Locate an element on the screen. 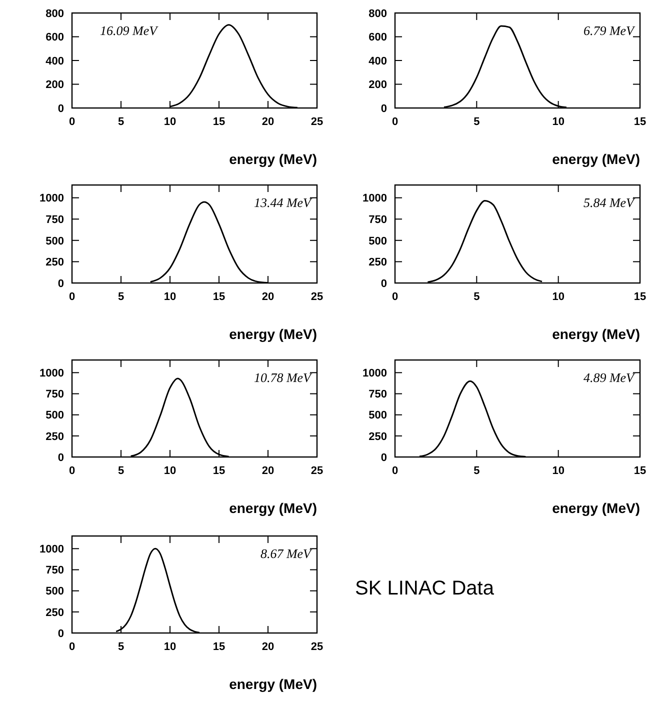  annotation: 16.09 MeV is located at coordinates (130, 30).